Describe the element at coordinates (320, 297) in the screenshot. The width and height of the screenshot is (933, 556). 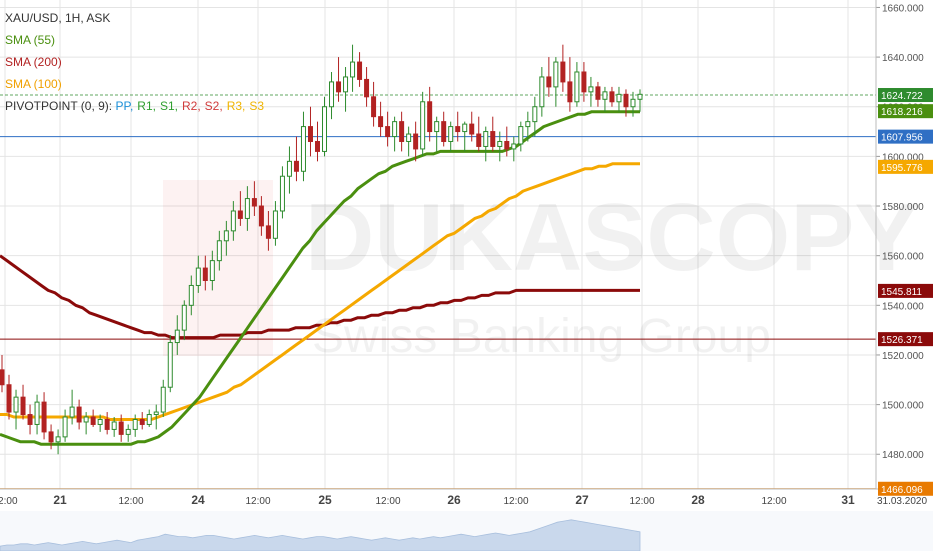
I see `sma-200-line` at that location.